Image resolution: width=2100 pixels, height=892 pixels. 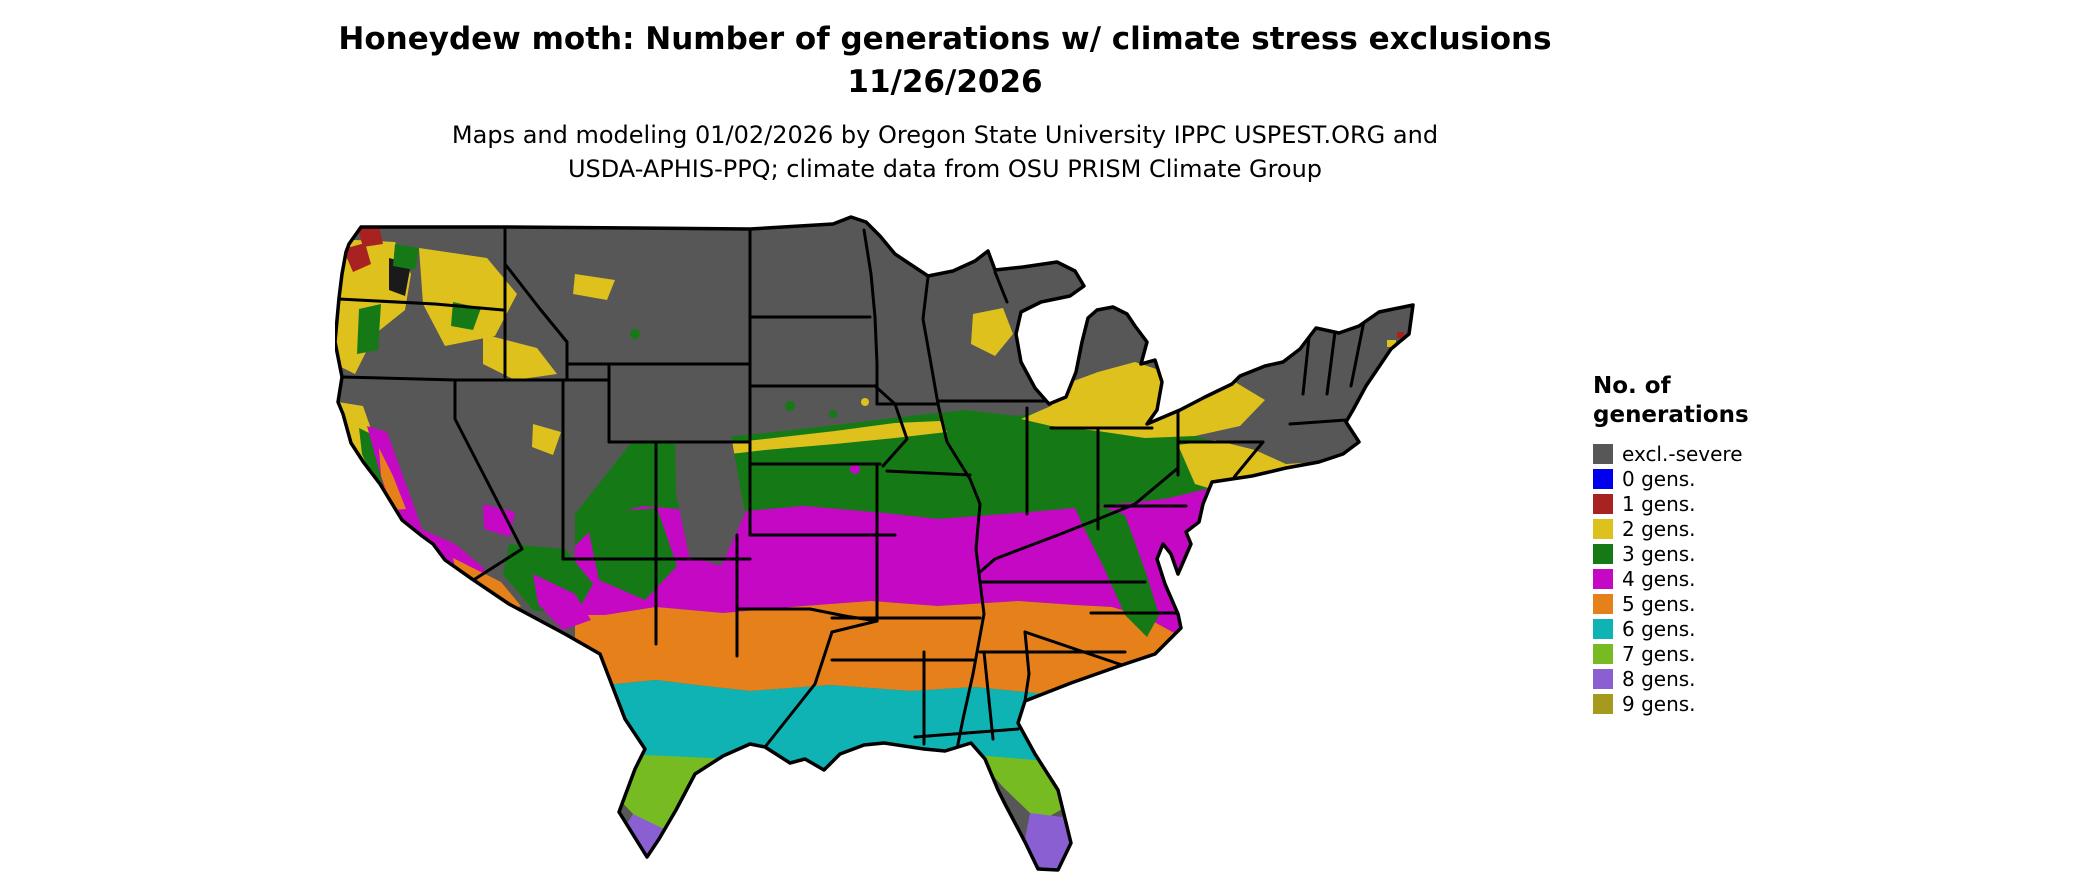 I want to click on legend-item-label: 9 gens., so click(x=1659, y=703).